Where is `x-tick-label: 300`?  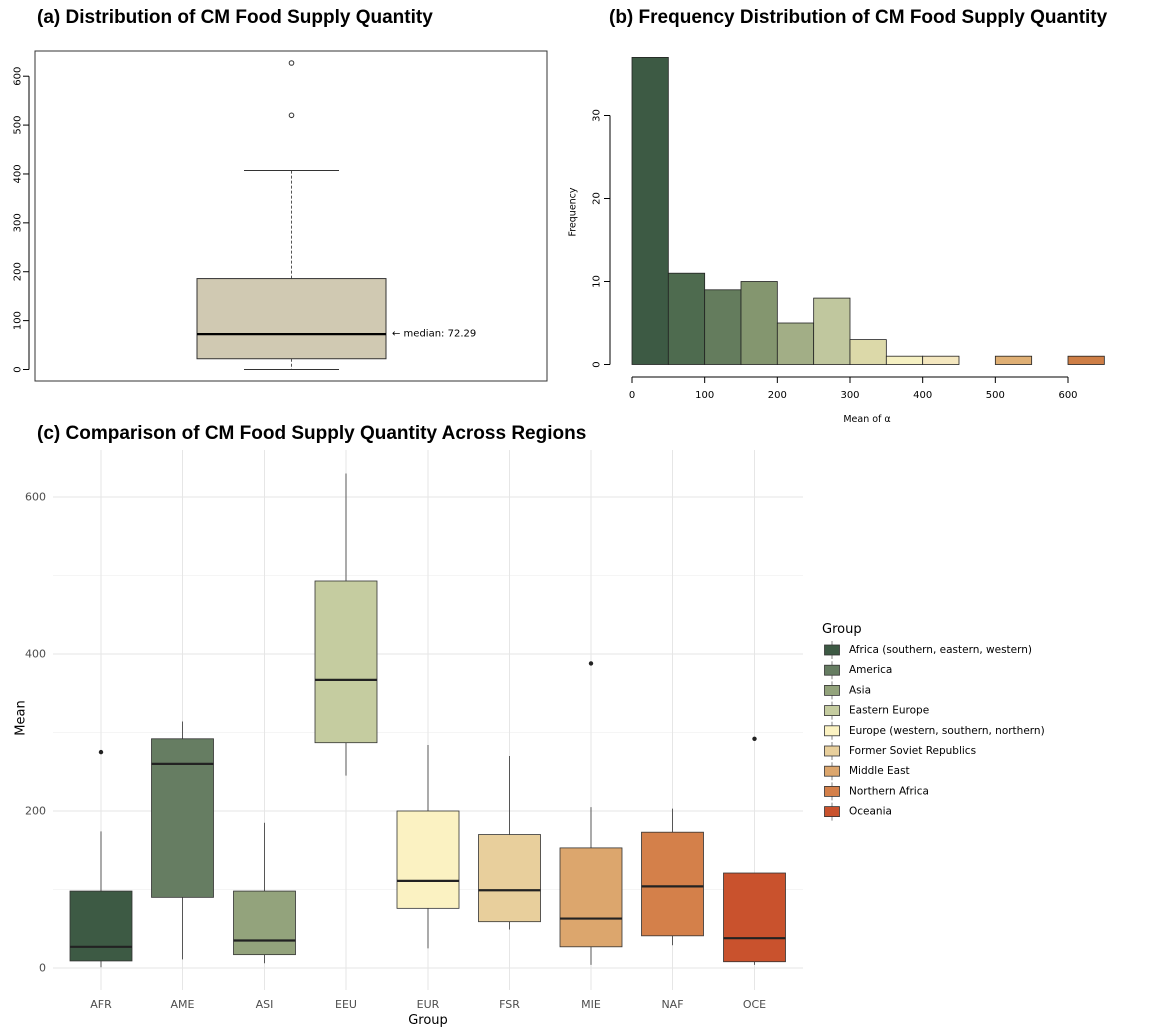
x-tick-label: 300 is located at coordinates (849, 395).